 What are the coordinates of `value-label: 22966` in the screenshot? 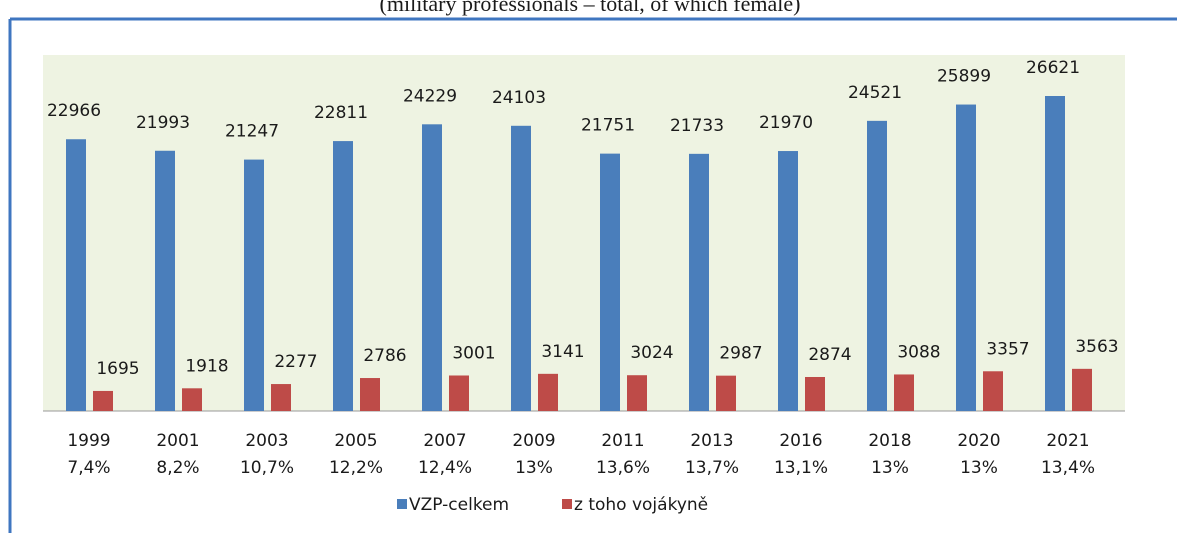 It's located at (74, 111).